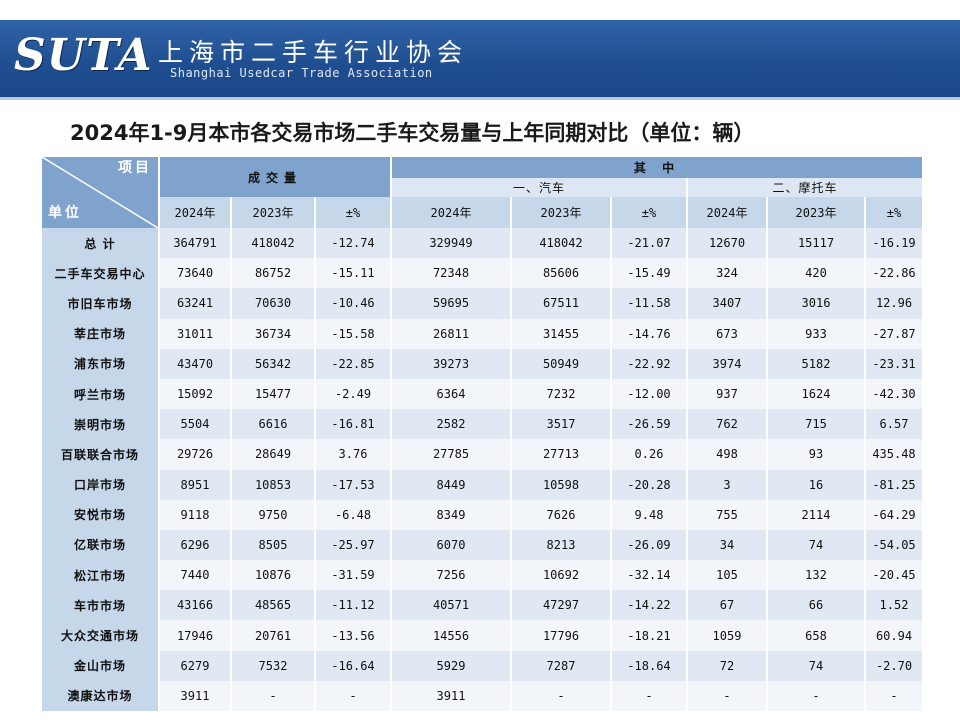 The width and height of the screenshot is (960, 720). I want to click on table-cell: -15.58, so click(353, 333).